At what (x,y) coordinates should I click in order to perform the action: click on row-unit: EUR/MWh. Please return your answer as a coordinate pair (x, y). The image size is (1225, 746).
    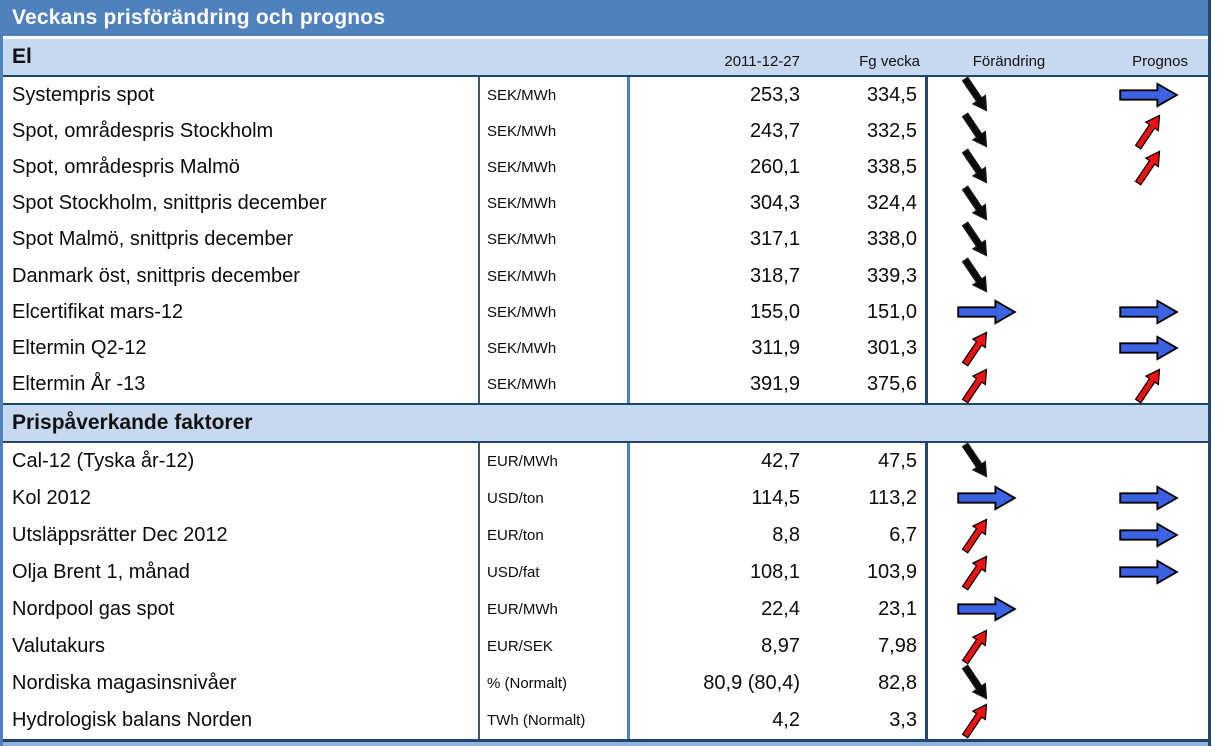
    Looking at the image, I should click on (554, 609).